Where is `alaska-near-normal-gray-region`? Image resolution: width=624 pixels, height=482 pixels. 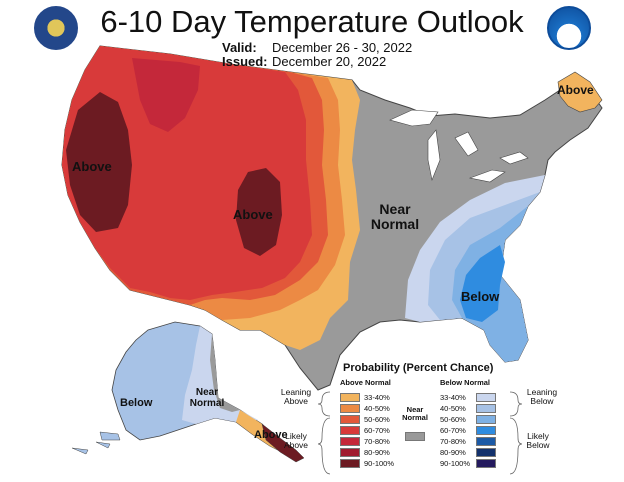
alaska-near-normal-gray-region is located at coordinates (225, 373).